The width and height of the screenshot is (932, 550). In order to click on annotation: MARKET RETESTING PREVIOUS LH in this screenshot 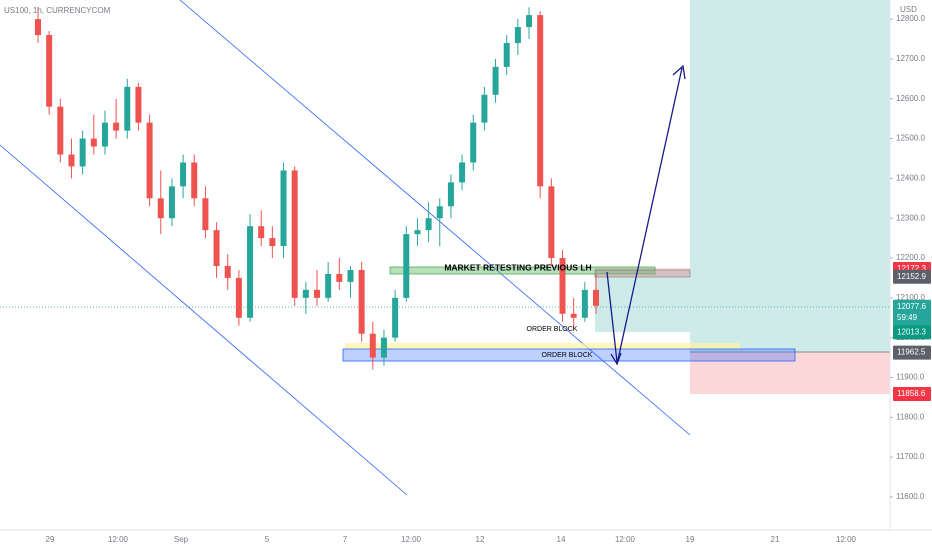, I will do `click(517, 267)`.